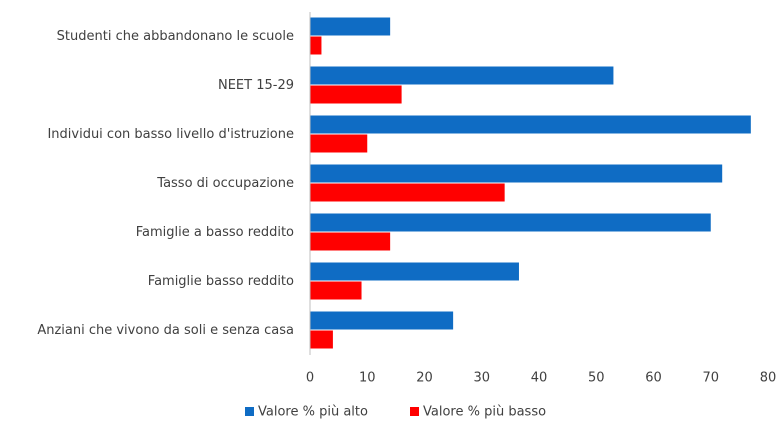 This screenshot has width=782, height=427. I want to click on x-tick-label: 30, so click(481, 378).